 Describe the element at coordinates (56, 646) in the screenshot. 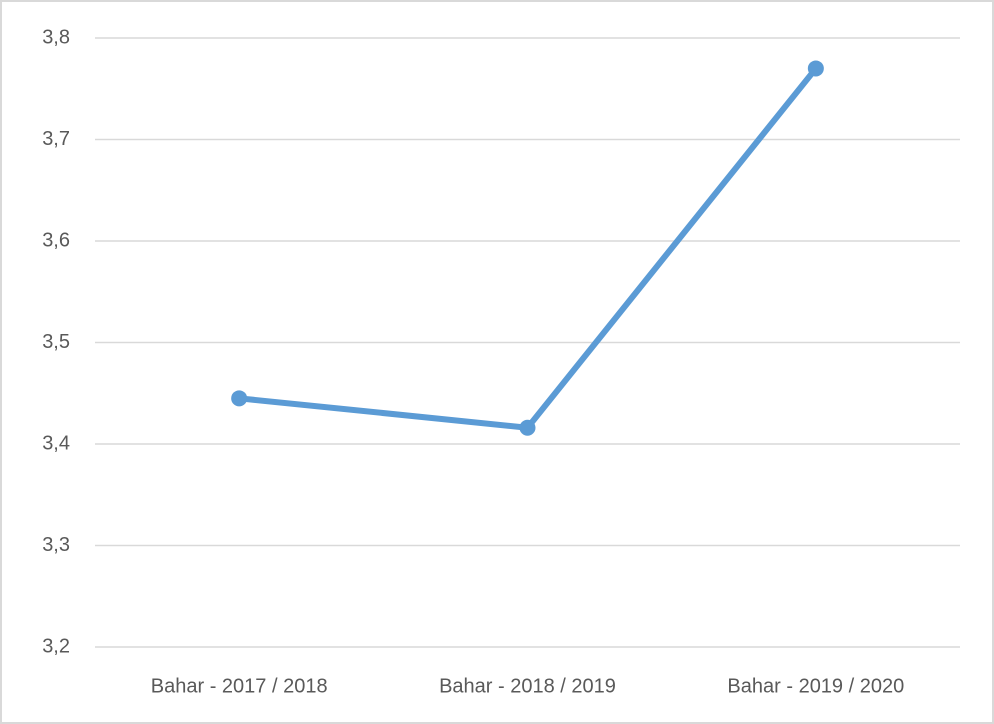

I see `y-tick-label: 3,2` at that location.